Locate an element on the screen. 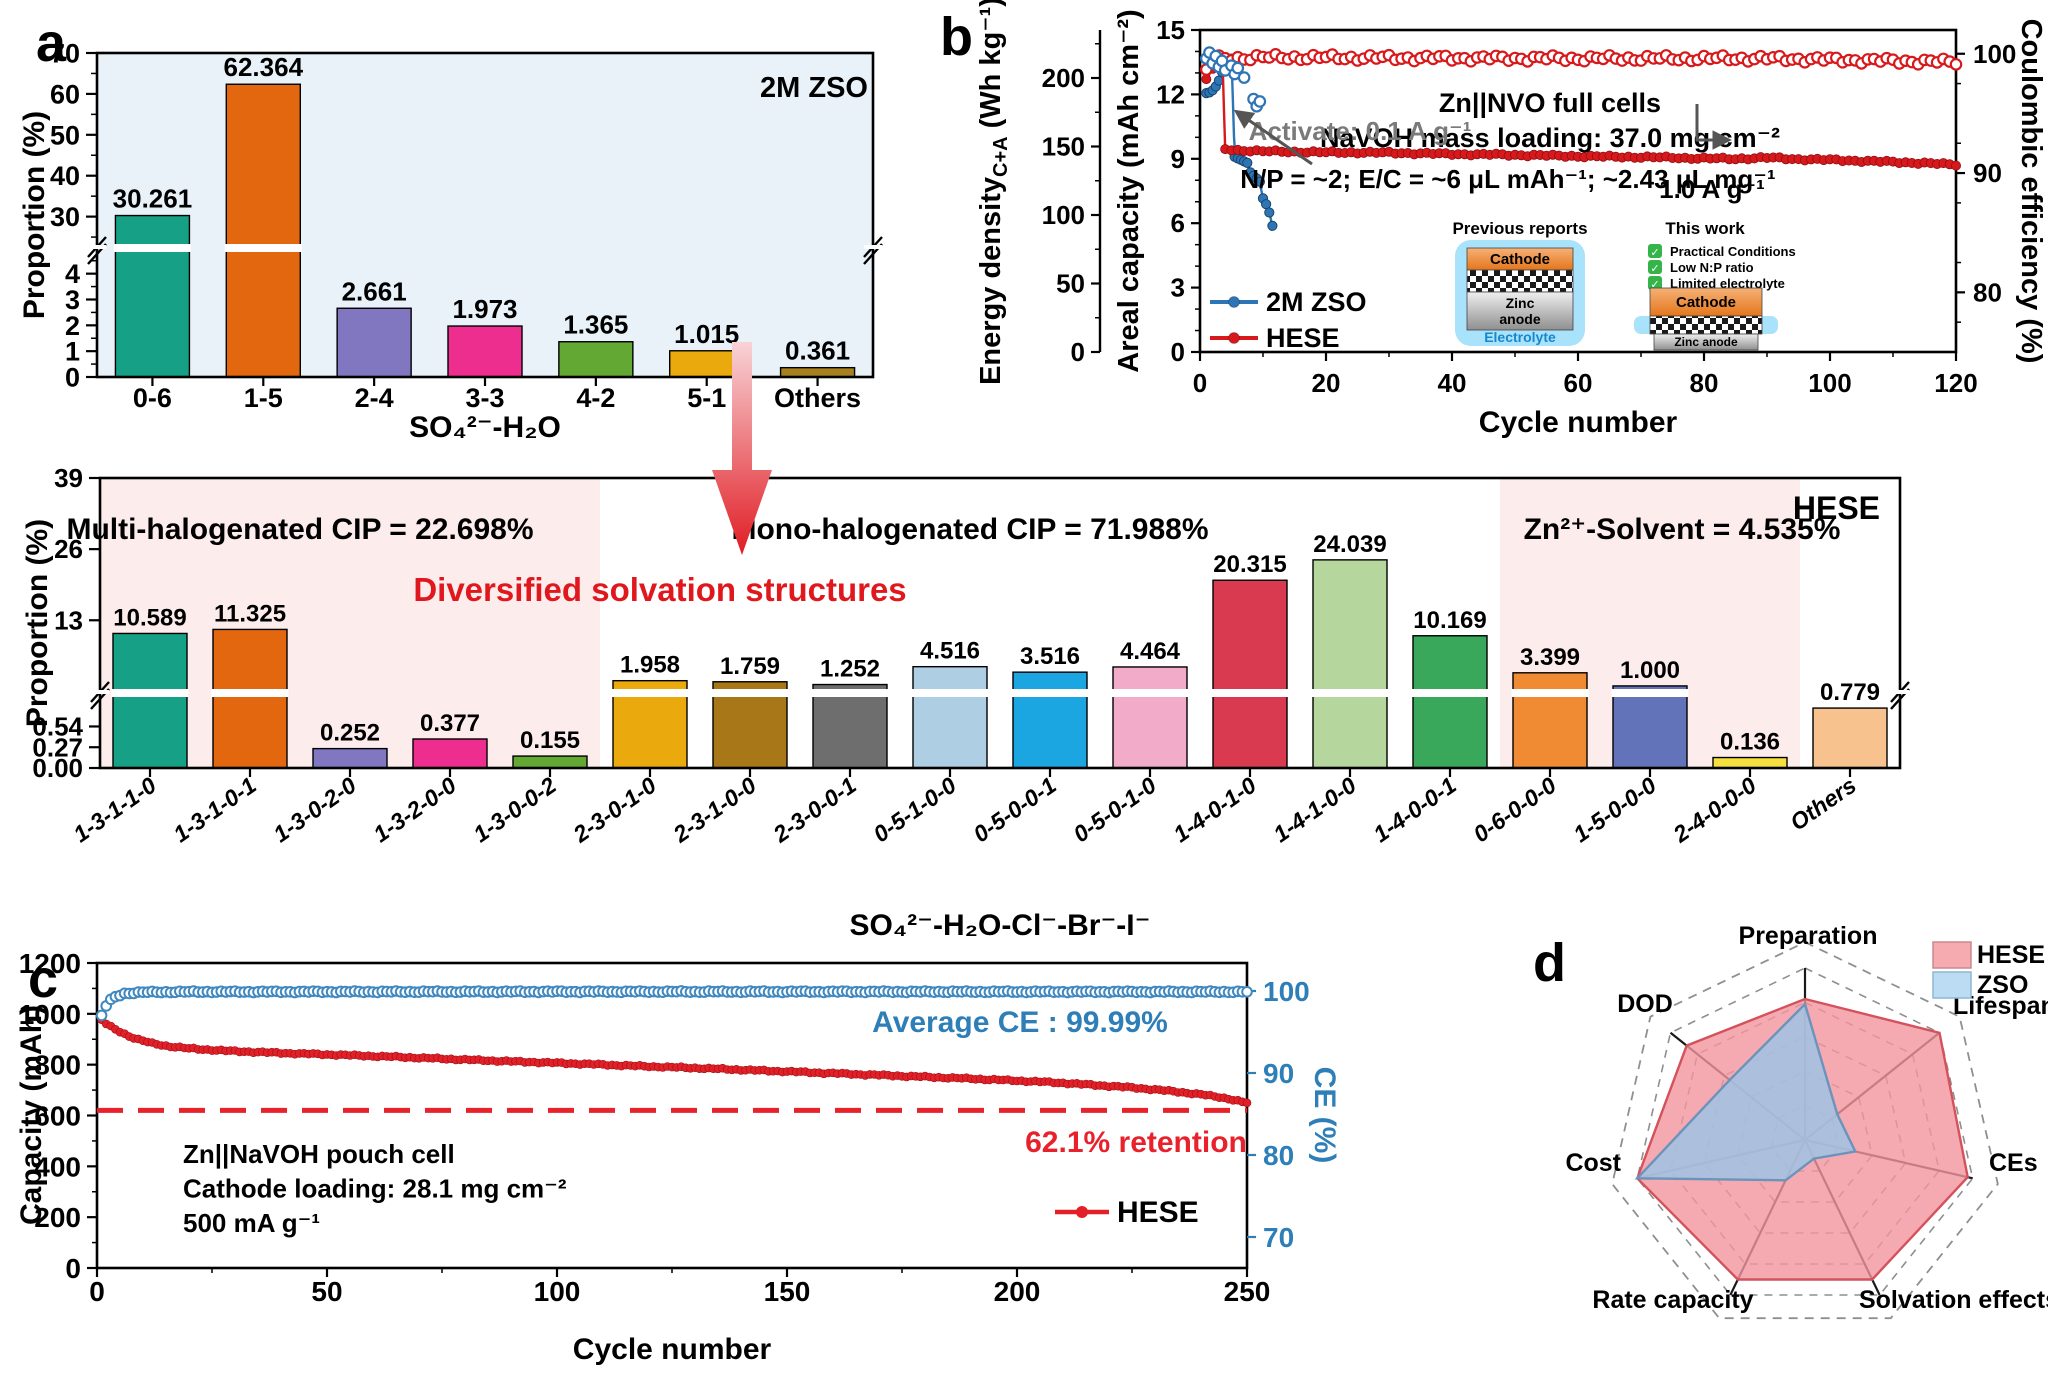 The height and width of the screenshot is (1380, 2048). svg-text: 0.252 is located at coordinates (350, 733).